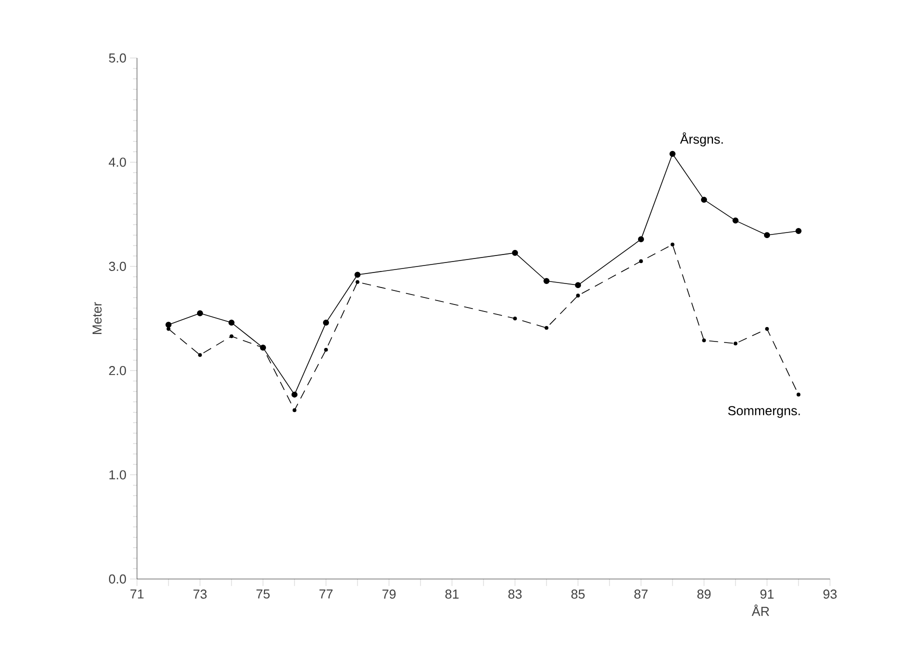  Describe the element at coordinates (767, 594) in the screenshot. I see `x-tick-label: 91` at that location.